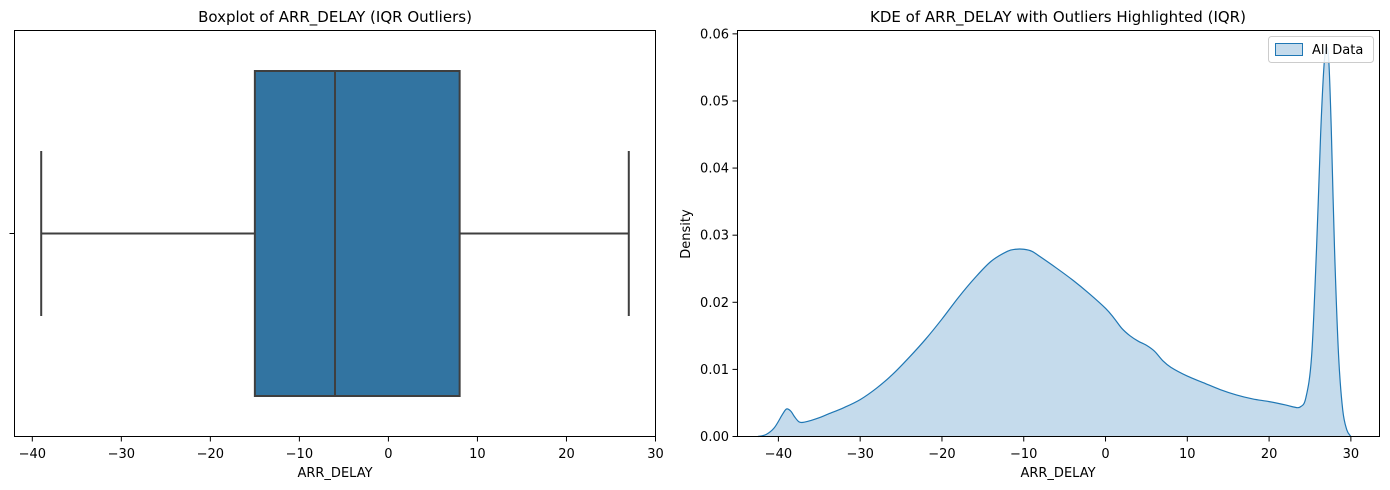 The image size is (1390, 490). I want to click on boxplot-x-tick-label: 20, so click(566, 454).